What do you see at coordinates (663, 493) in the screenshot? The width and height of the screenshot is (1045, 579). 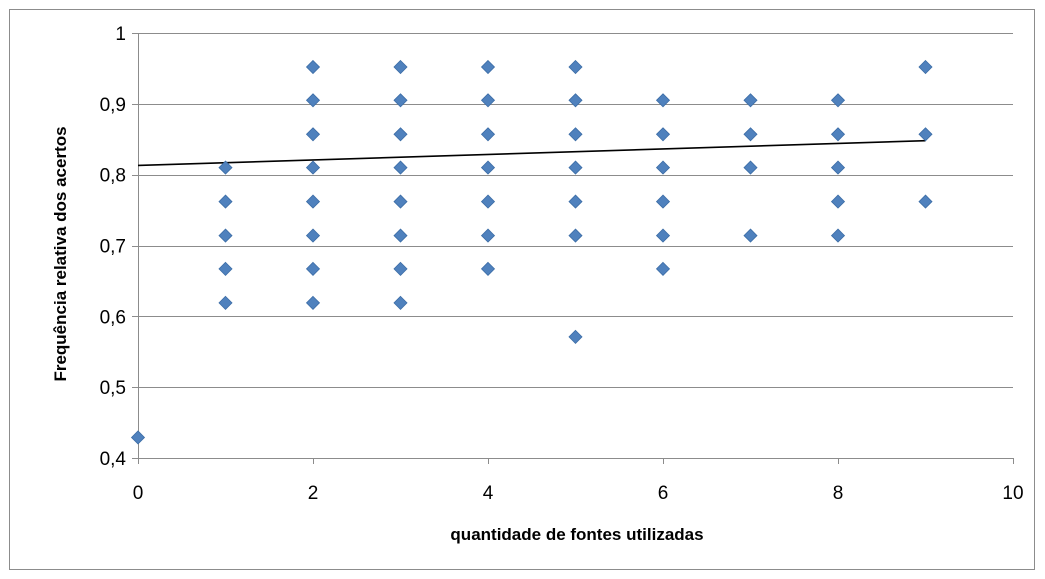 I see `x-tick-label: 6` at bounding box center [663, 493].